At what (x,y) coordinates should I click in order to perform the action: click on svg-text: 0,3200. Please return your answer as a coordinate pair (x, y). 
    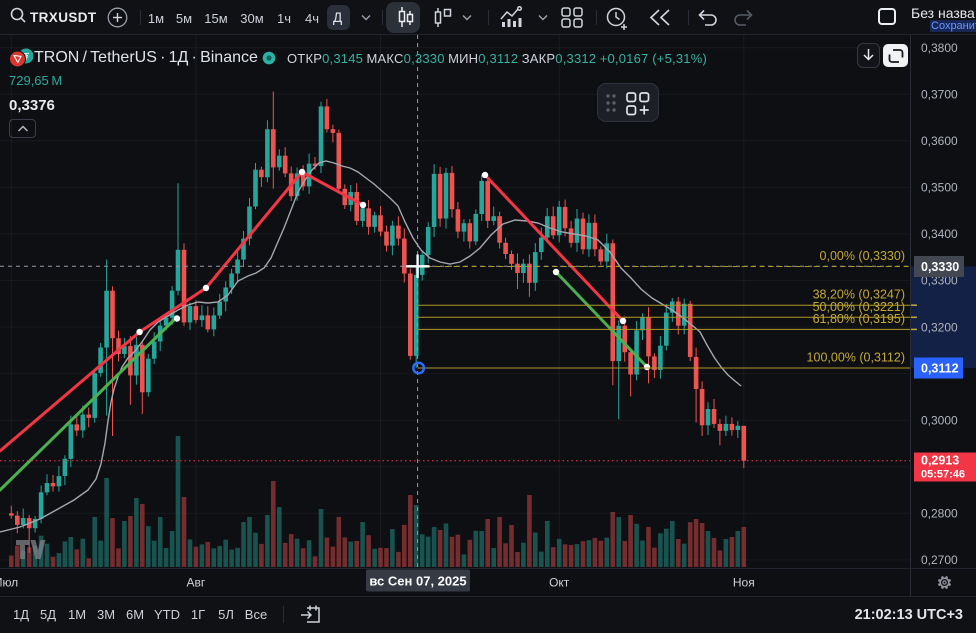
    Looking at the image, I should click on (939, 327).